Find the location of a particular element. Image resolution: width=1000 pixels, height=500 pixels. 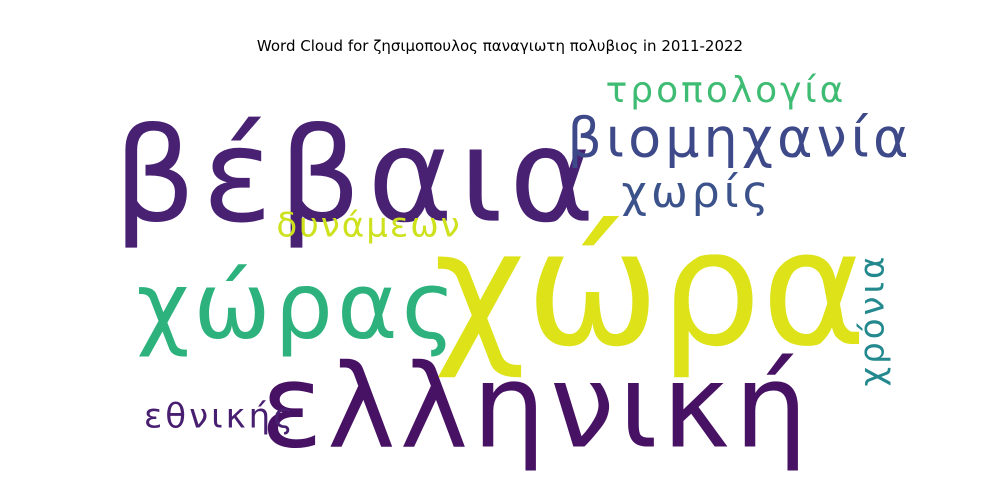

word-8: δυνάμεων is located at coordinates (368, 226).